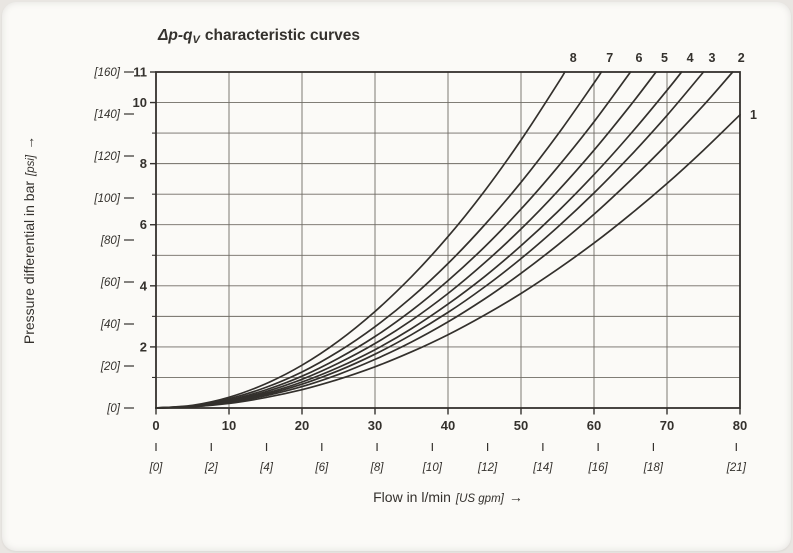 The width and height of the screenshot is (793, 553). I want to click on x-tick-label-lmin: 20, so click(302, 425).